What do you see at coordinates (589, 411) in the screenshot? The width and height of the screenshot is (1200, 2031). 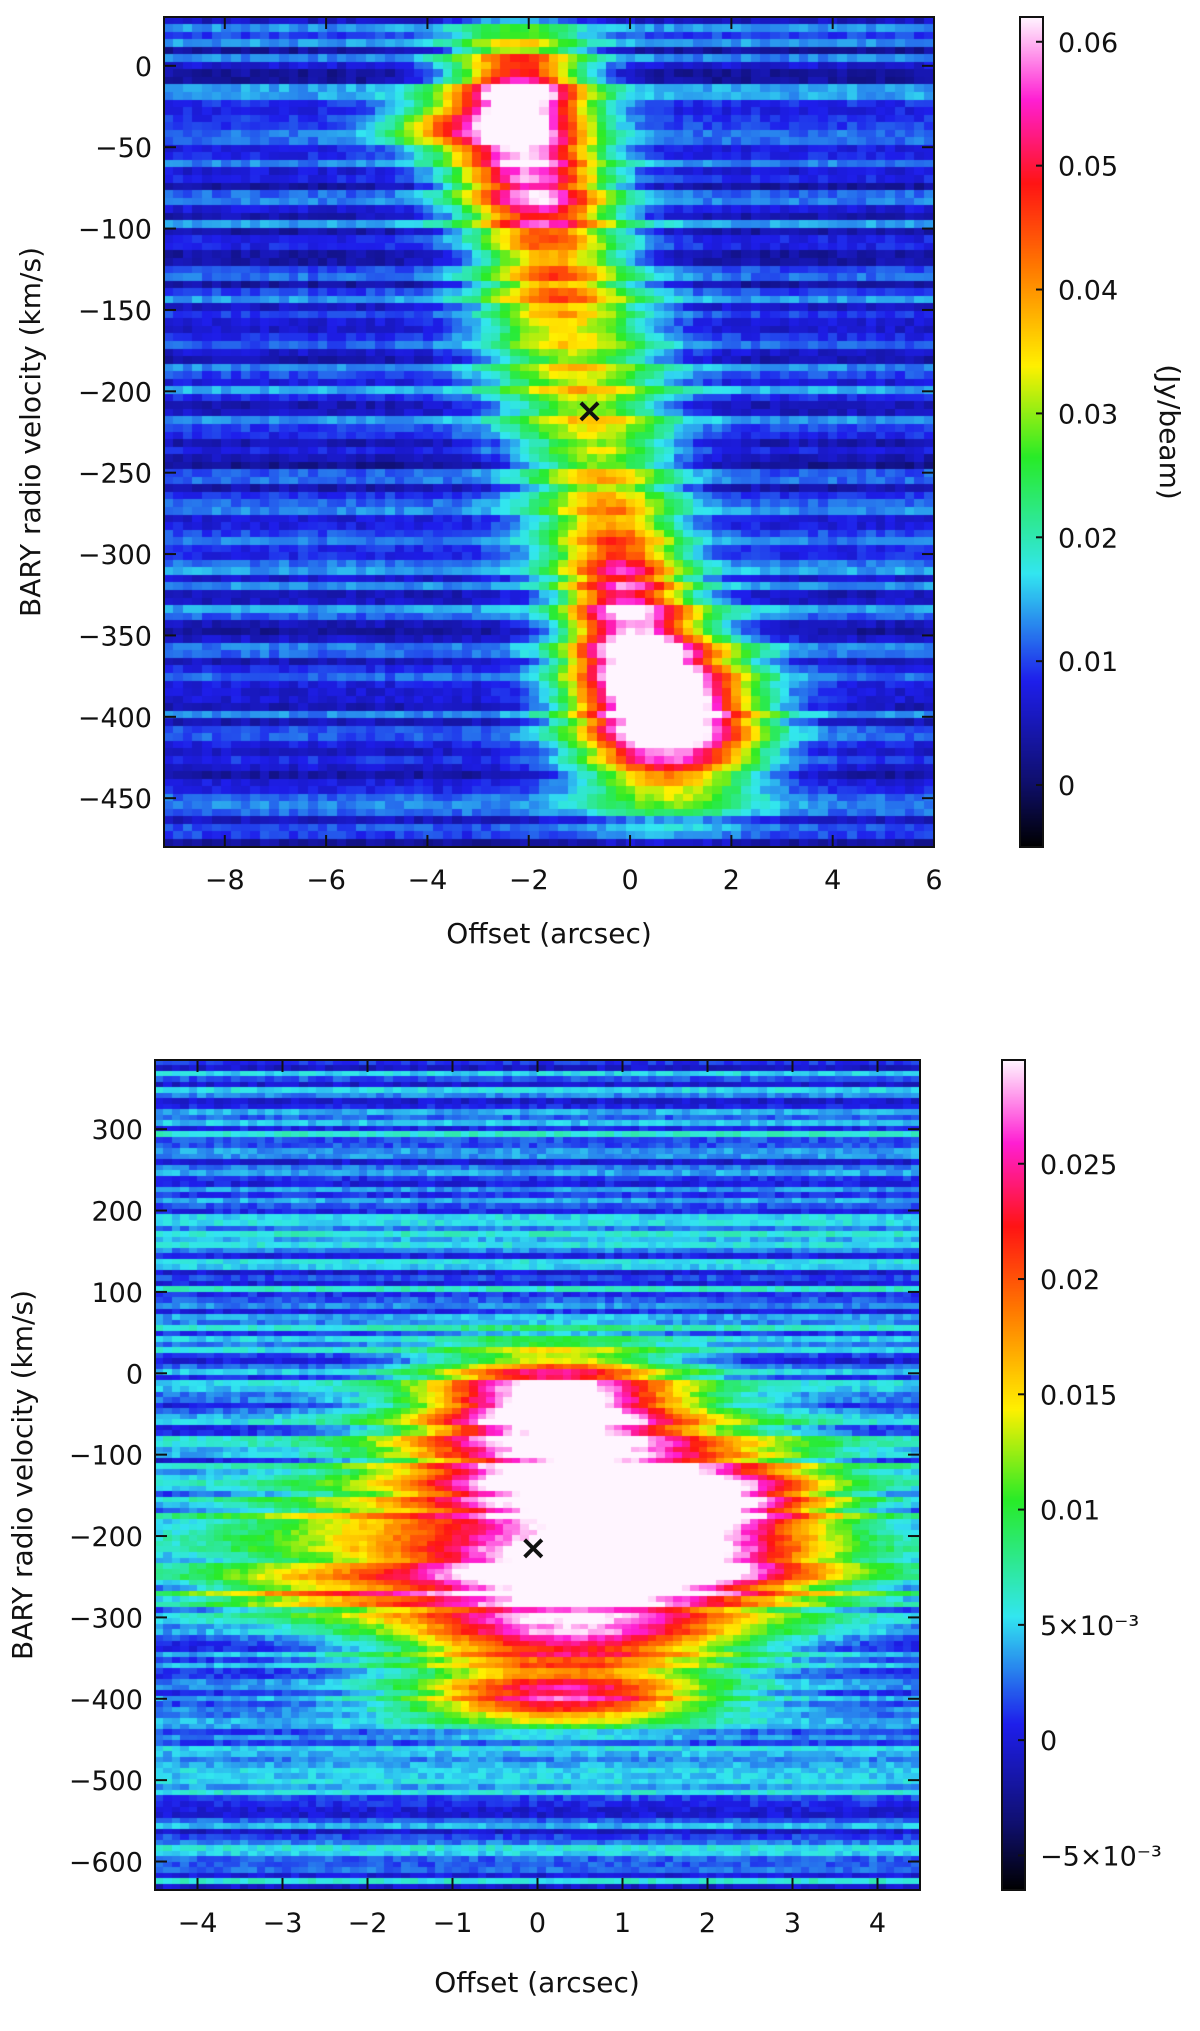 I see `panel-top-center-marker: ×` at bounding box center [589, 411].